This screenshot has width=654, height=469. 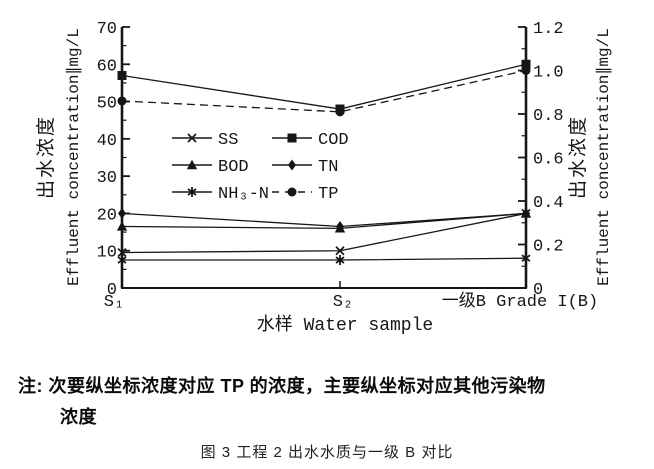 What do you see at coordinates (78, 417) in the screenshot?
I see `note-line-2: 浓度` at bounding box center [78, 417].